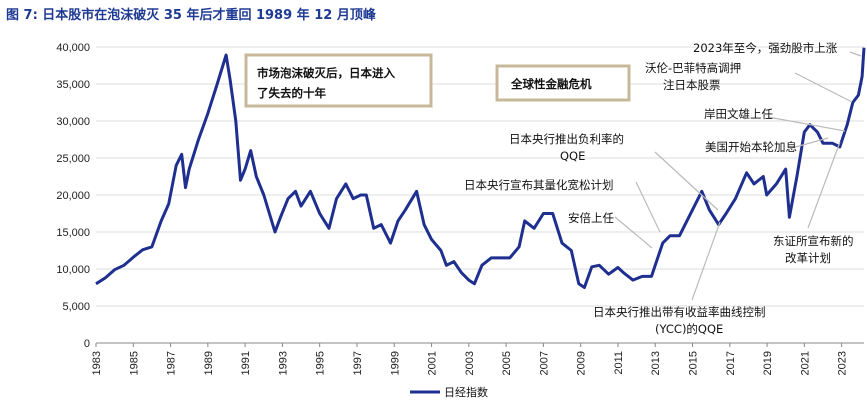 Image resolution: width=867 pixels, height=401 pixels. I want to click on y-tick-label: 10,000, so click(73, 270).